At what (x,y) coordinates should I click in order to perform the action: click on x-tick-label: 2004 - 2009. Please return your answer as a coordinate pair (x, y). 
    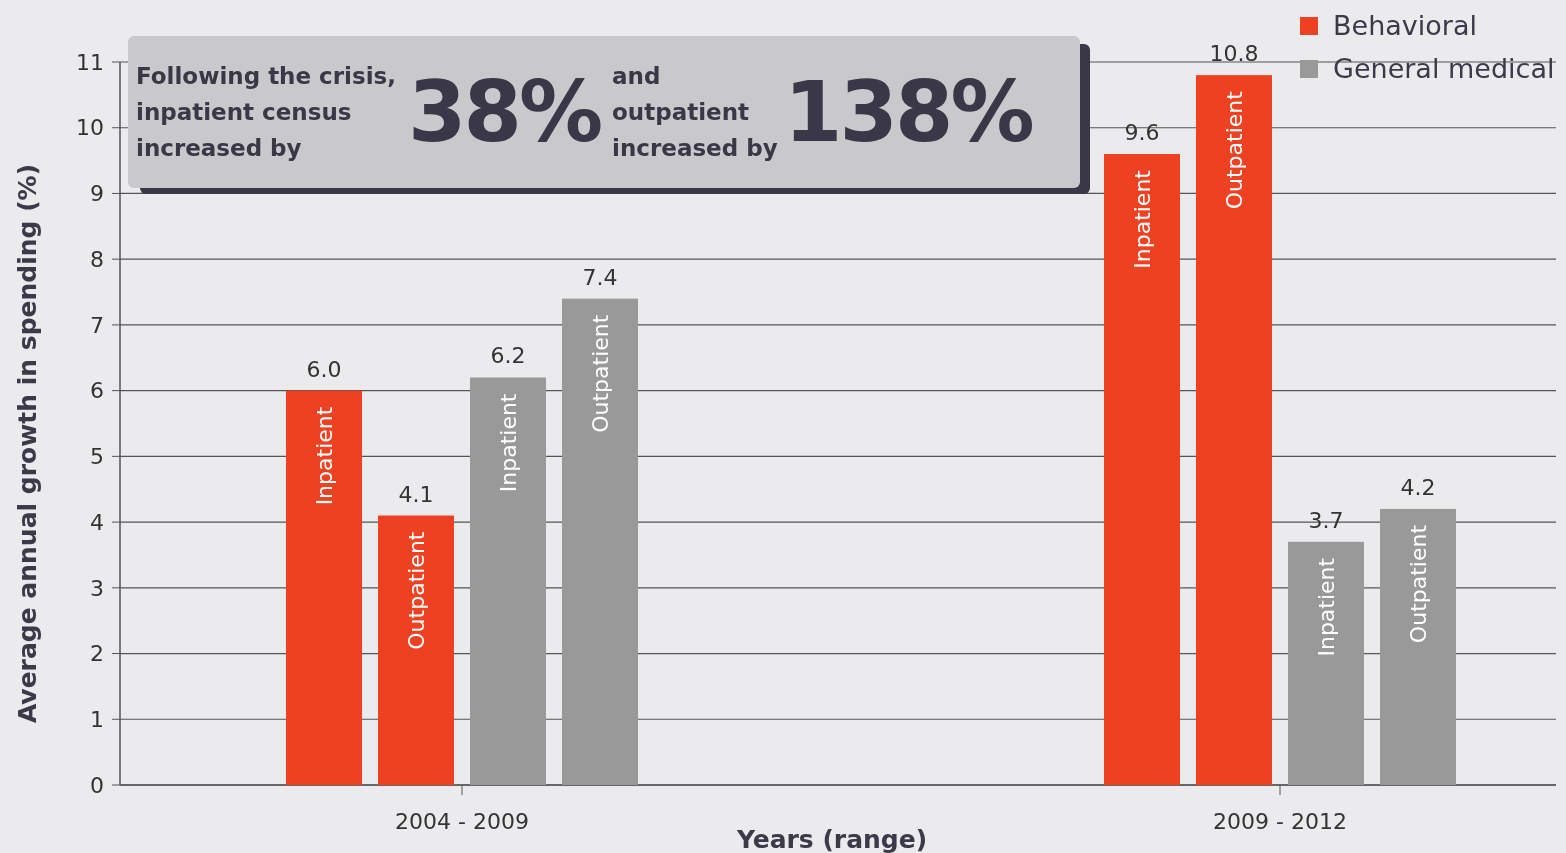
    Looking at the image, I should click on (462, 821).